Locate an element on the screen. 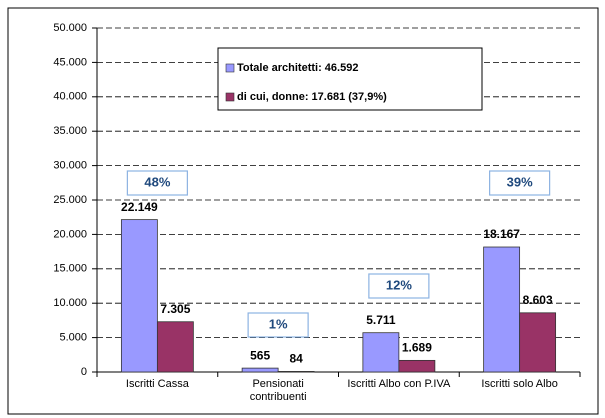 The image size is (605, 418). x-tick-label: Pensionati contribuenti is located at coordinates (278, 390).